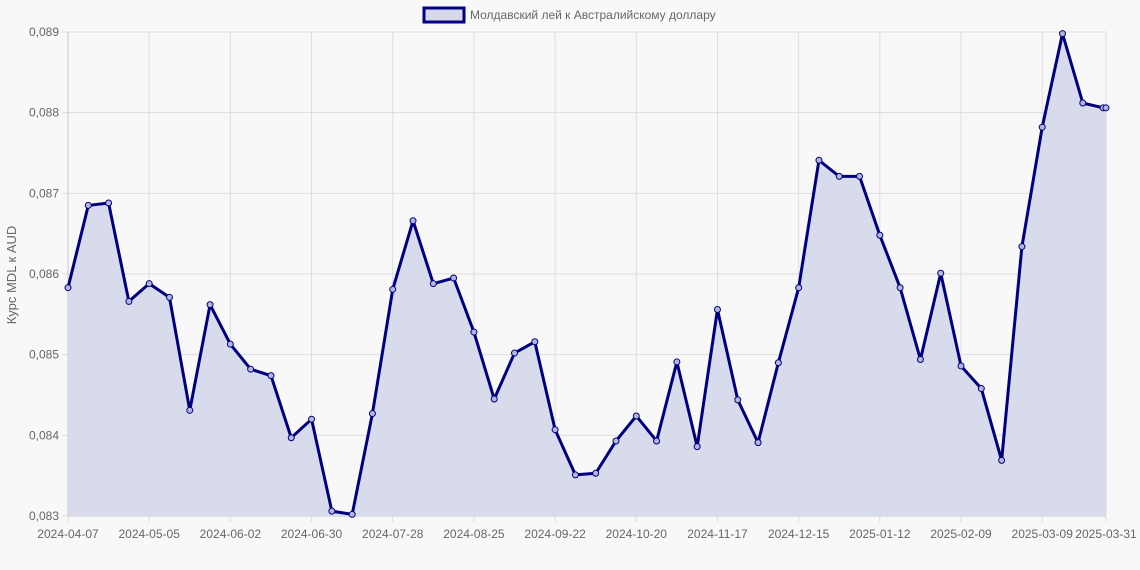 This screenshot has width=1140, height=570. I want to click on x-tick-label: 2024-07-28, so click(393, 534).